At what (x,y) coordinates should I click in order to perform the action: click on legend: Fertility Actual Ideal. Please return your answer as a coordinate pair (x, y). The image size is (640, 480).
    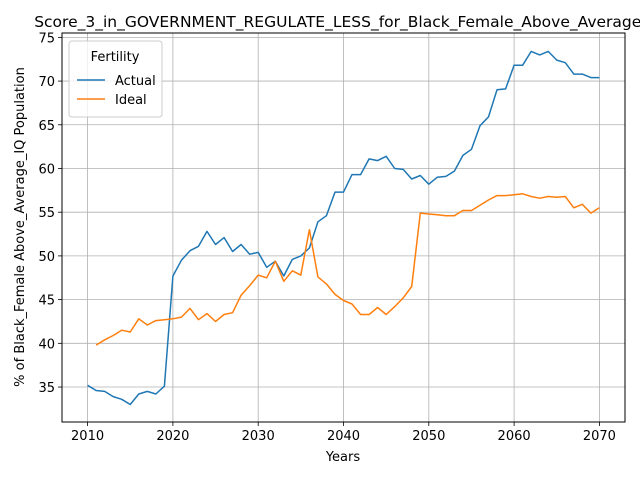
    Looking at the image, I should click on (115, 79).